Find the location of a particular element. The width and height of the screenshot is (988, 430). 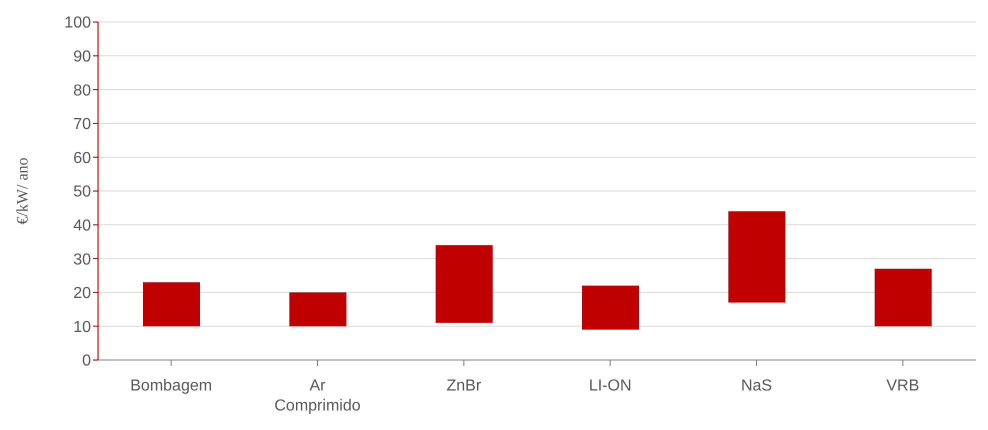

x-tick-label: ZnBr is located at coordinates (464, 385).